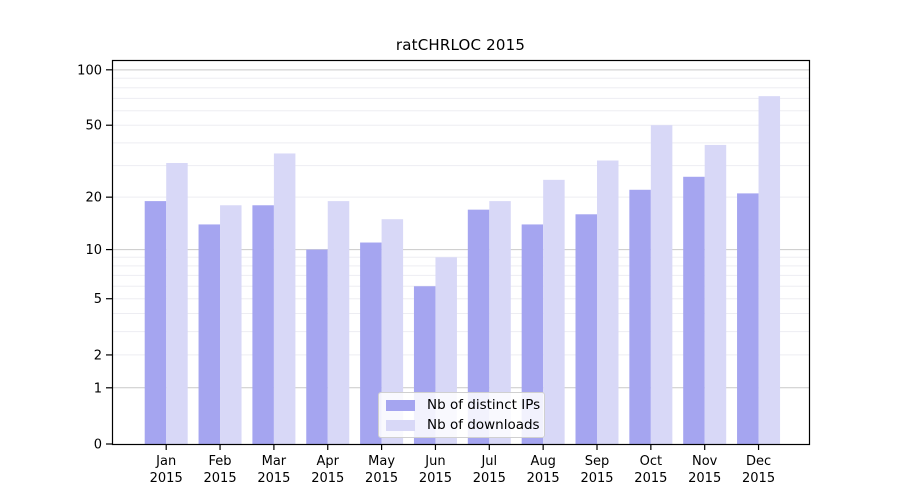 The width and height of the screenshot is (900, 500). What do you see at coordinates (98, 299) in the screenshot?
I see `y-tick-label: 5` at bounding box center [98, 299].